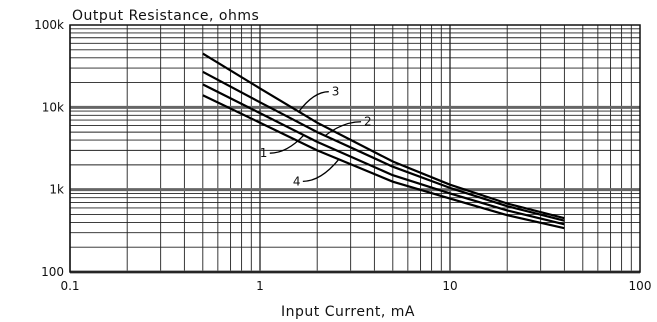 Image resolution: width=657 pixels, height=322 pixels. What do you see at coordinates (49, 25) in the screenshot?
I see `y-tick-label: 100k` at bounding box center [49, 25].